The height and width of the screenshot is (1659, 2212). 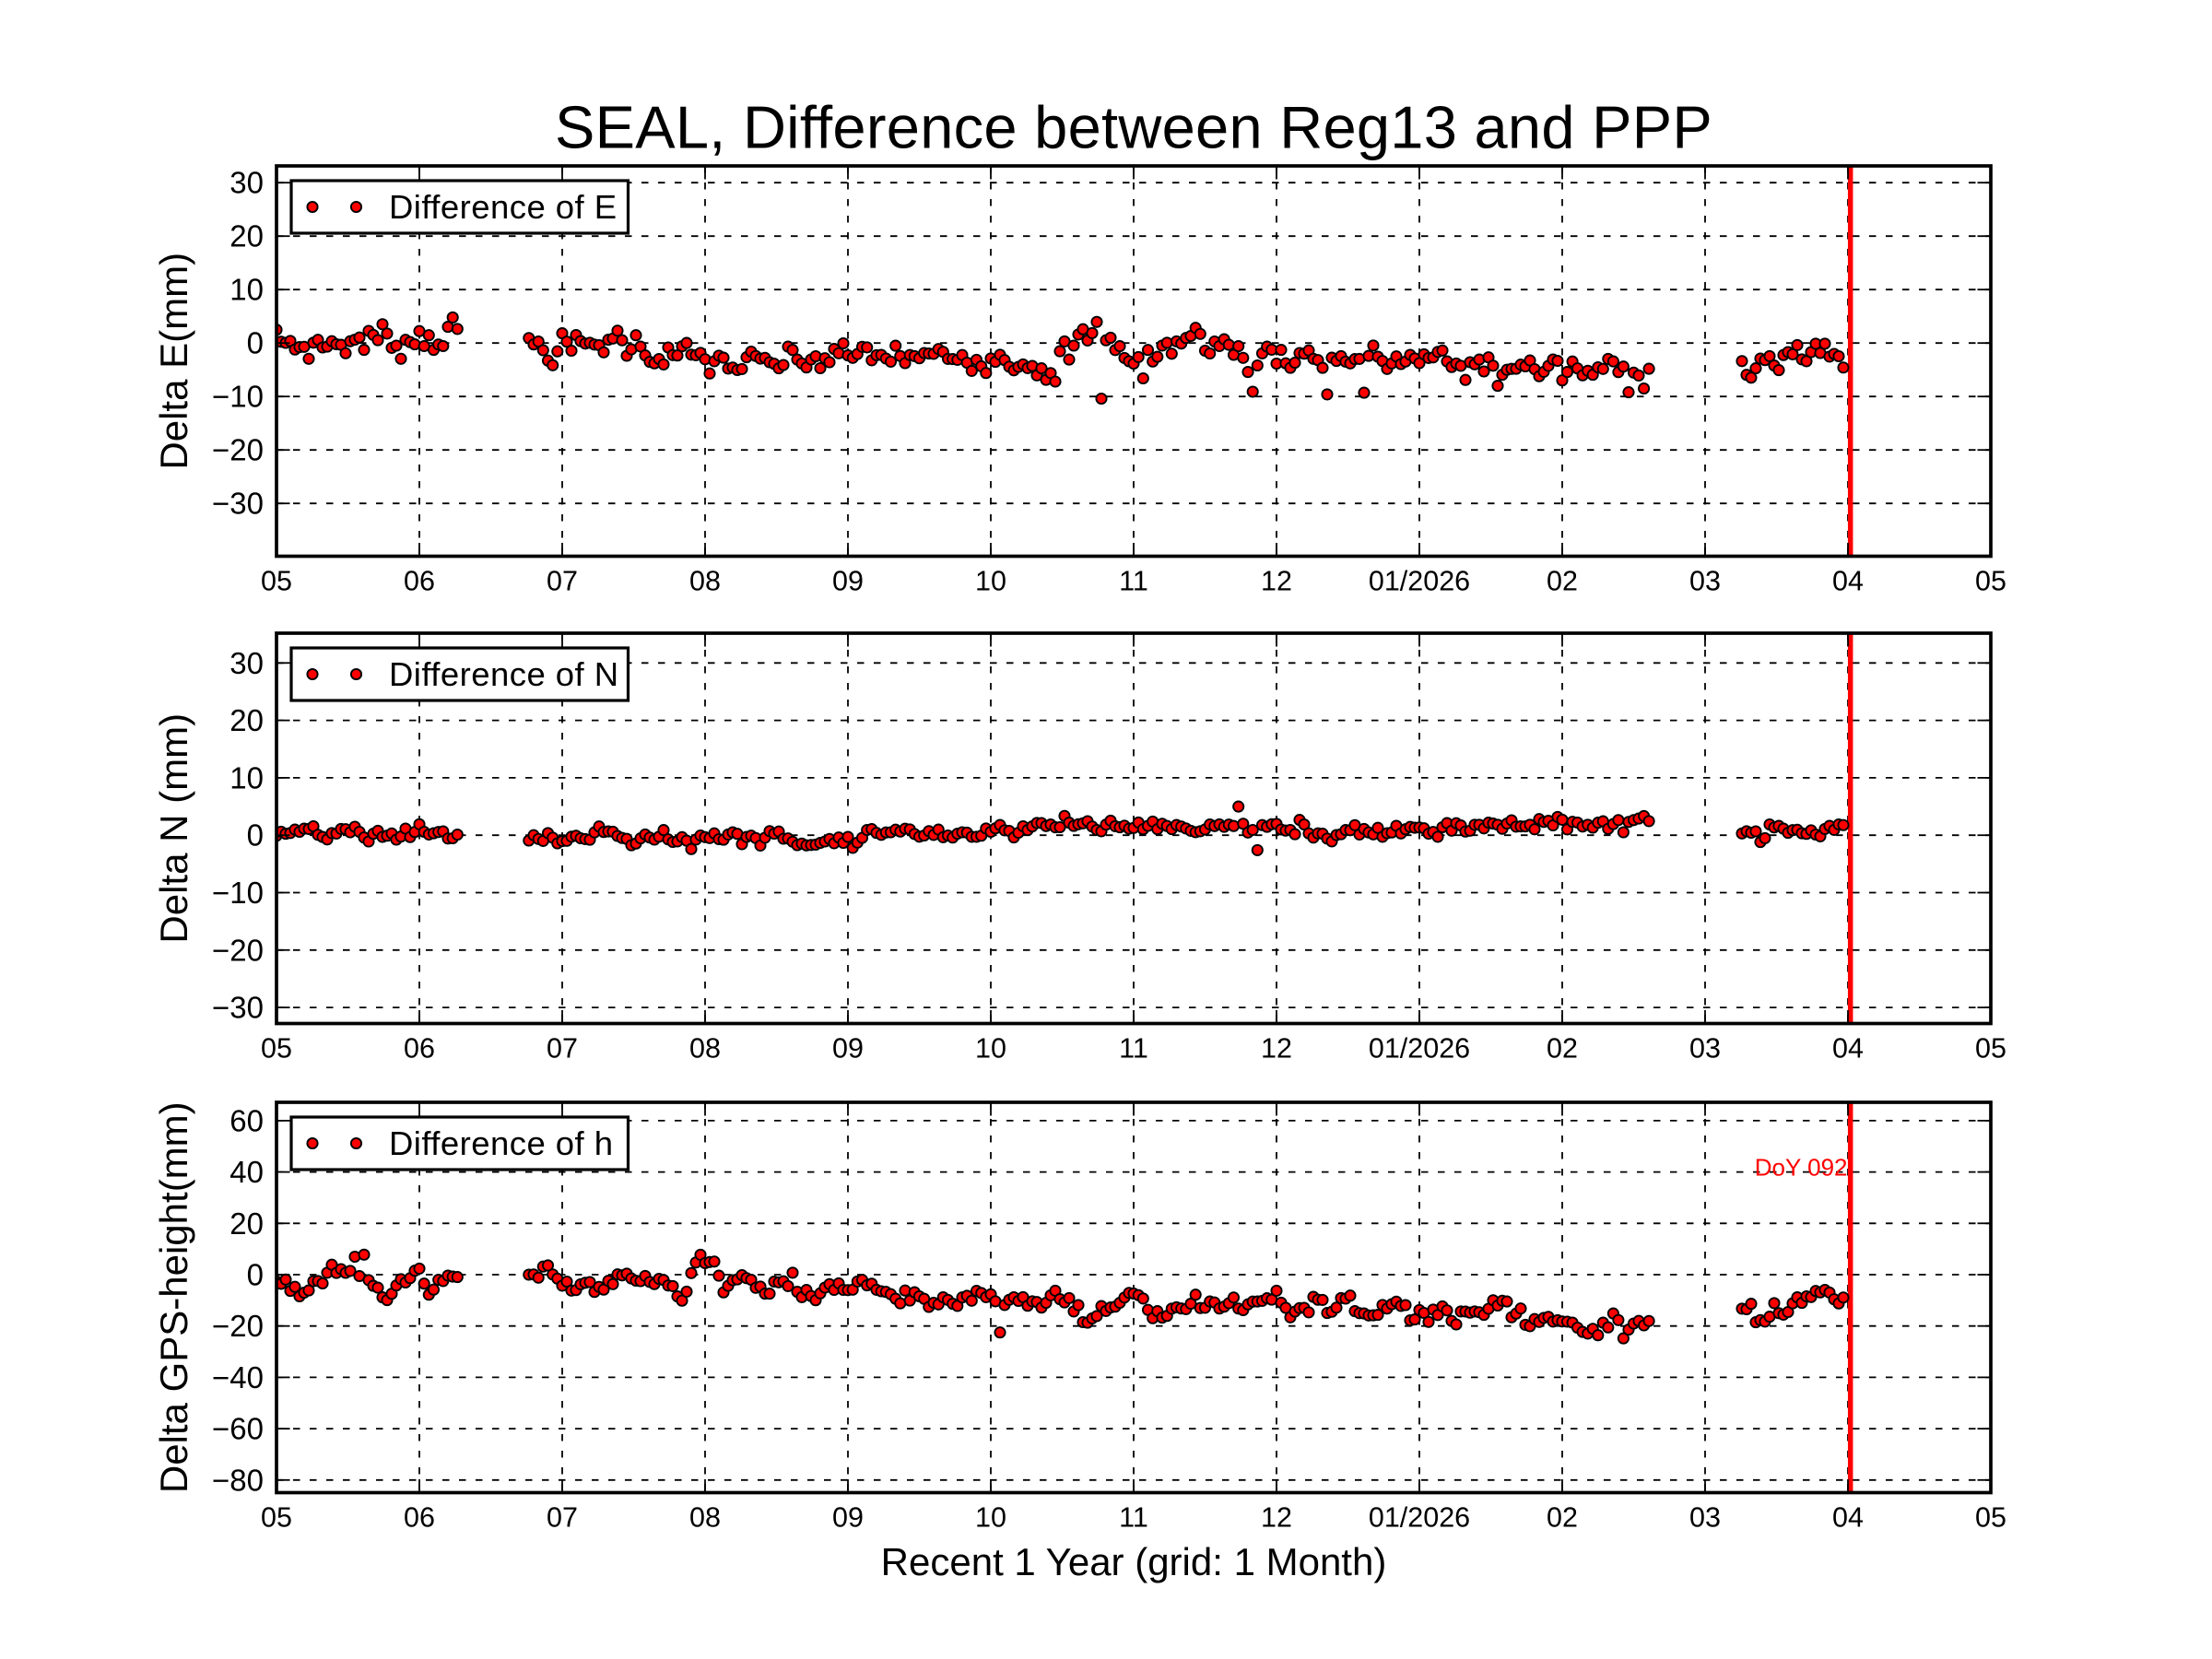 What do you see at coordinates (503, 207) in the screenshot?
I see `svg-text: Difference of E` at bounding box center [503, 207].